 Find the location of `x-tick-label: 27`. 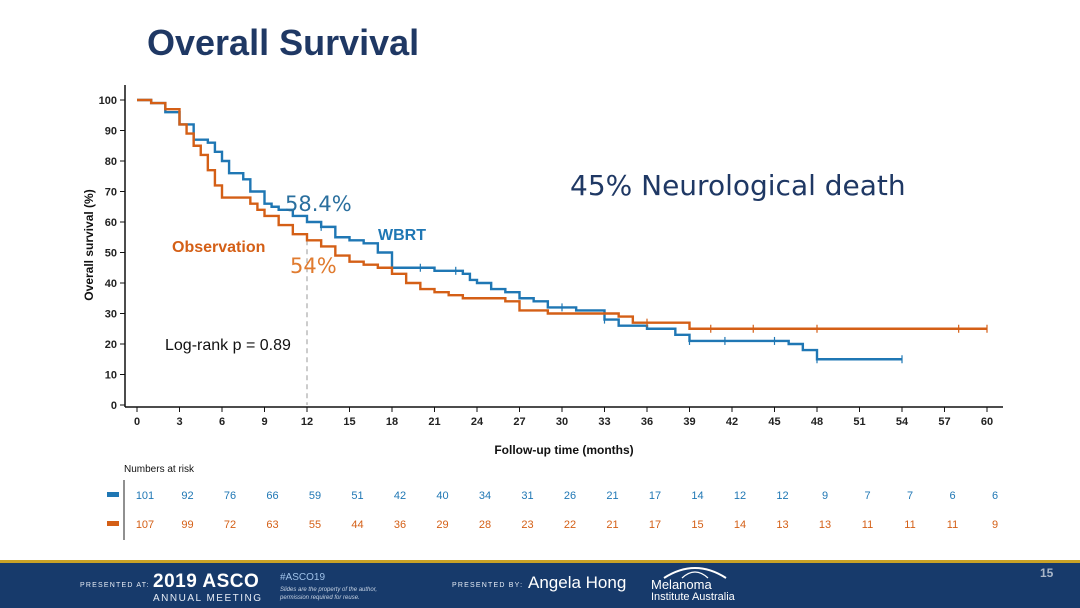

x-tick-label: 27 is located at coordinates (519, 422).